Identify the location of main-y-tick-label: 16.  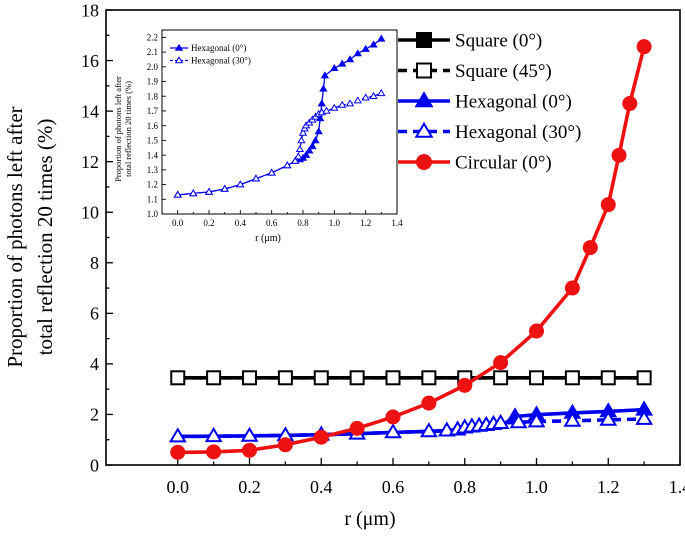
(90, 61).